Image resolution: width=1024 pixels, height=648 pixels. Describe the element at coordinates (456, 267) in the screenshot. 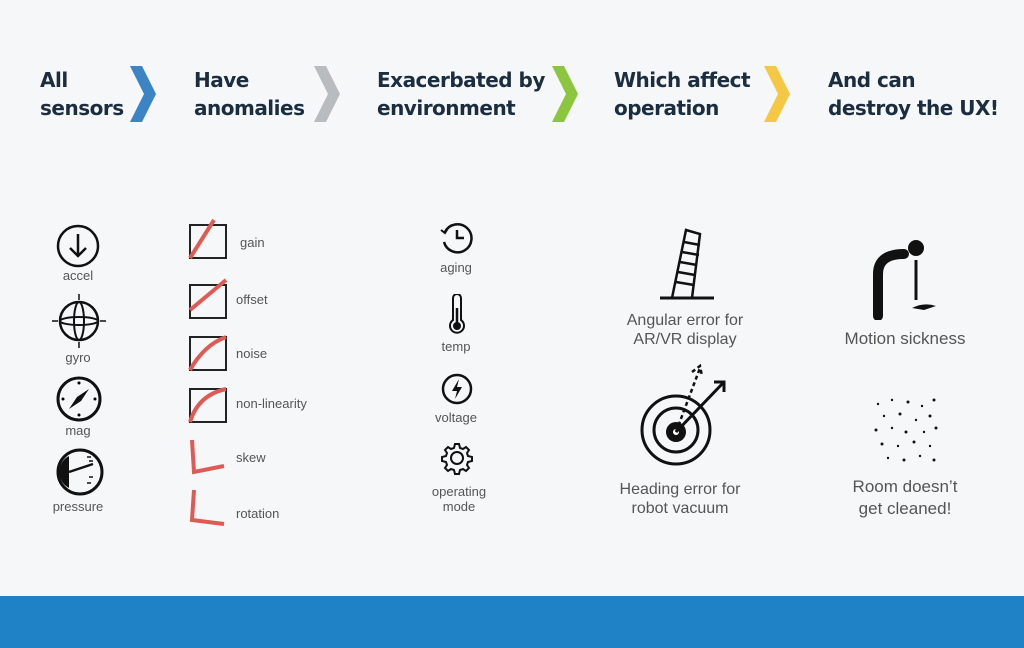

I see `environment-label: aging` at that location.